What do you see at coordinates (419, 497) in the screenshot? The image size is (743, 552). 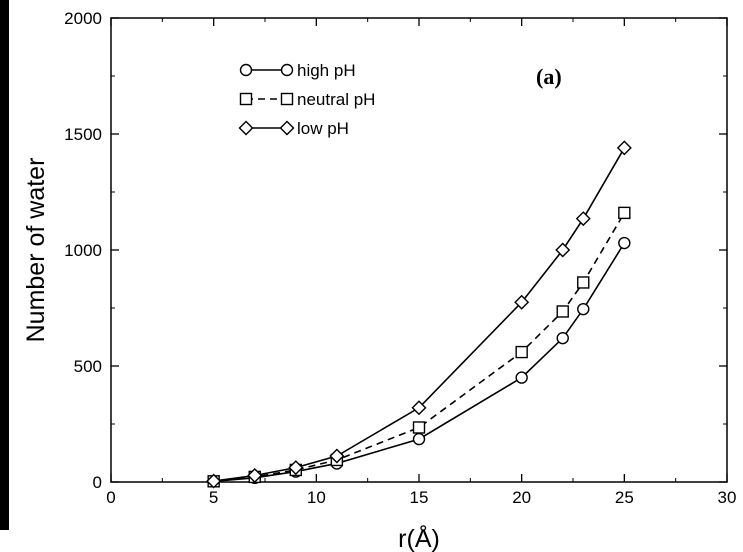 I see `x-tick-label: 15` at bounding box center [419, 497].